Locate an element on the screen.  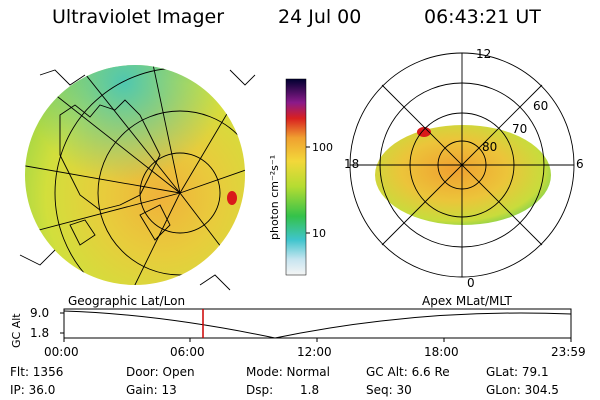
polar-hotspot is located at coordinates (424, 132).